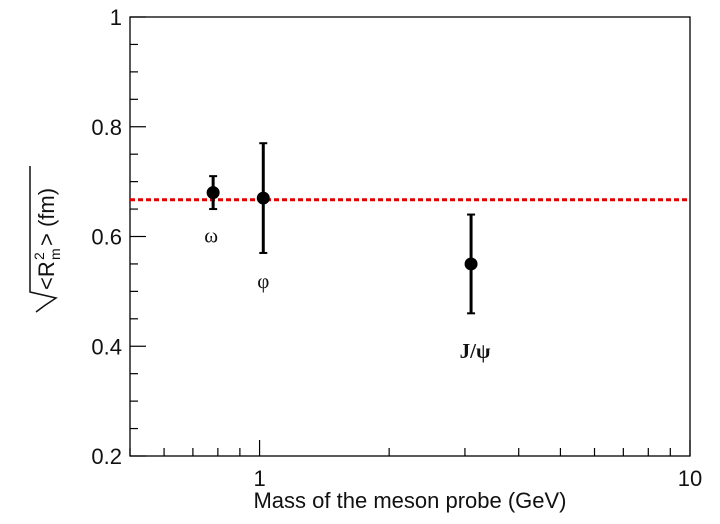 This screenshot has width=720, height=524. What do you see at coordinates (39, 256) in the screenshot?
I see `y-label-sup: 2` at bounding box center [39, 256].